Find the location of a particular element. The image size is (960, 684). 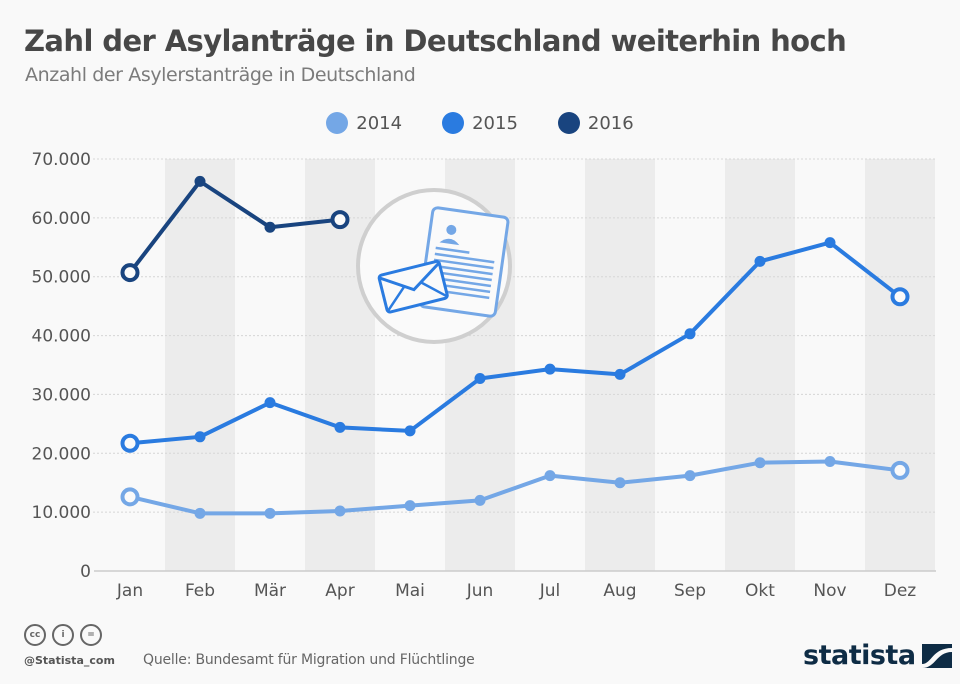

x-tick-label: Mai is located at coordinates (410, 591).